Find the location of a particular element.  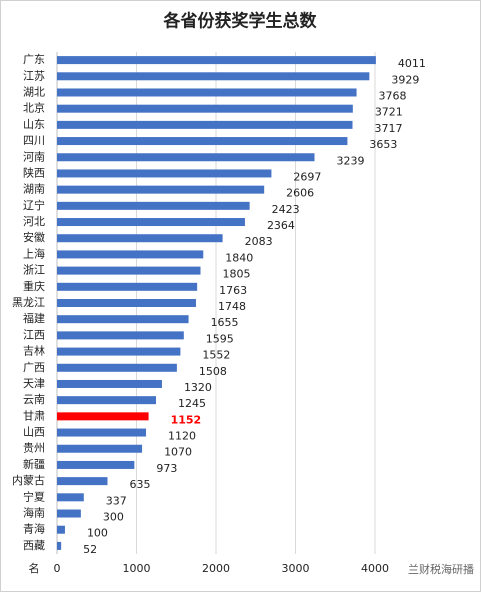

y-tick-label: 上海 is located at coordinates (34, 253).